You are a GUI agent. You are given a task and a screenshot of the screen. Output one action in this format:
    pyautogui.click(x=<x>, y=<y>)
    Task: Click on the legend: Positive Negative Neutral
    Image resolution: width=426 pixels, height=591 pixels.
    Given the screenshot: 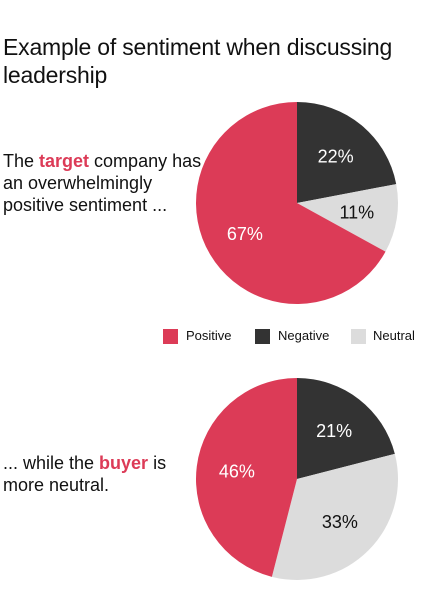 What is the action you would take?
    pyautogui.click(x=213, y=337)
    